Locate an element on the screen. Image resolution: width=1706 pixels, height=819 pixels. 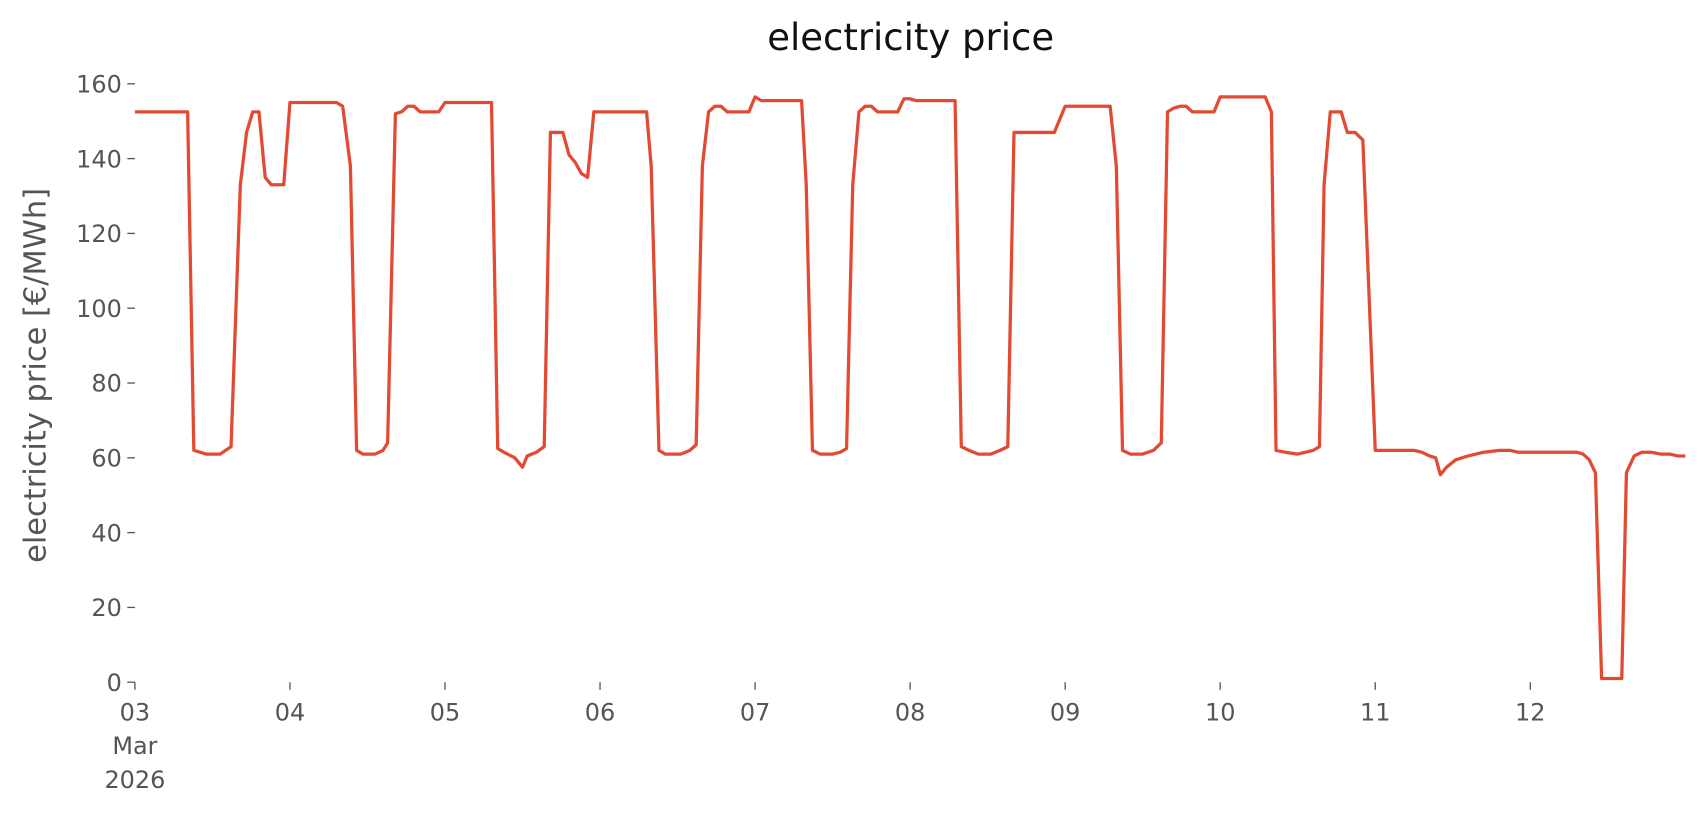
x-tick-label: 05 is located at coordinates (445, 712).